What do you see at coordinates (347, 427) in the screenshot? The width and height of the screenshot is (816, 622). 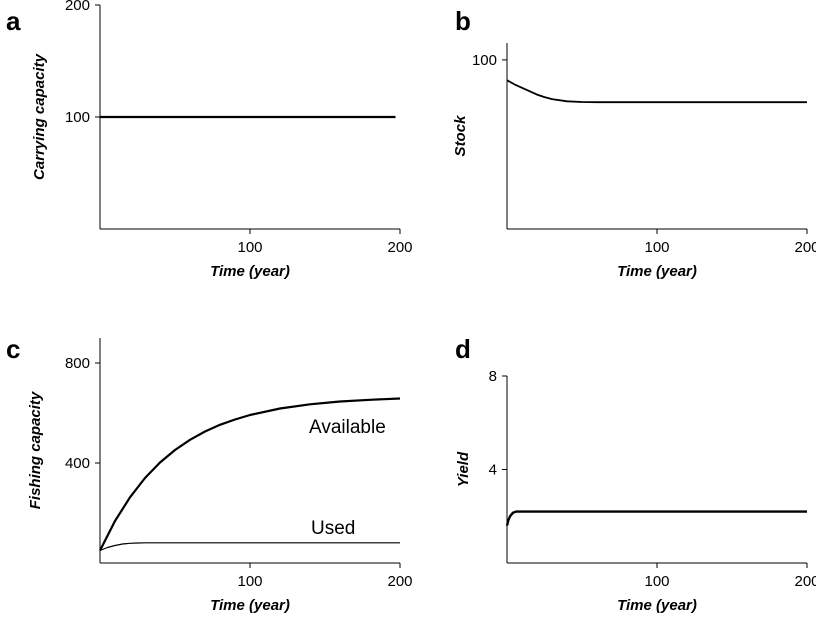 I see `curve-label-available: Available` at bounding box center [347, 427].